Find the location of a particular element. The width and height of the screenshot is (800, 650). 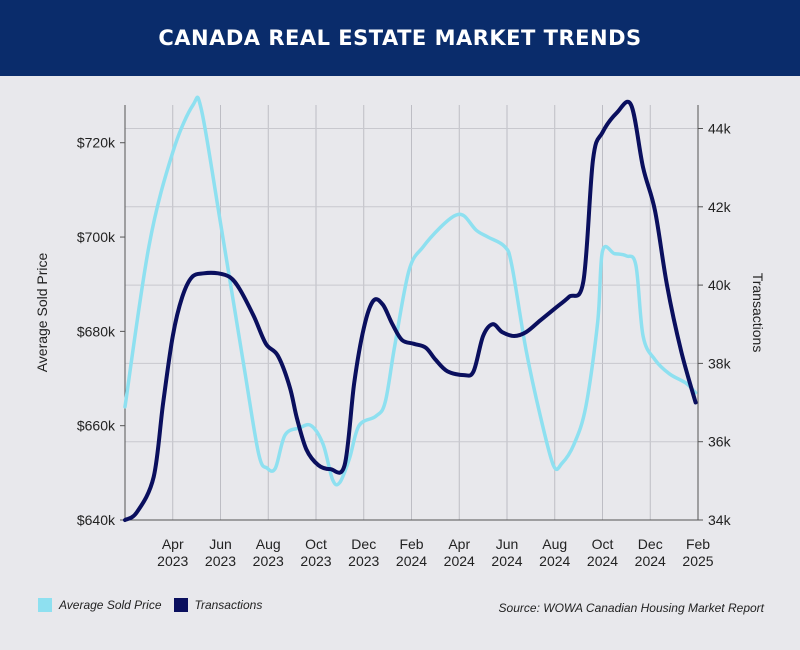

y-left-tick-label: $700k is located at coordinates (96, 237).